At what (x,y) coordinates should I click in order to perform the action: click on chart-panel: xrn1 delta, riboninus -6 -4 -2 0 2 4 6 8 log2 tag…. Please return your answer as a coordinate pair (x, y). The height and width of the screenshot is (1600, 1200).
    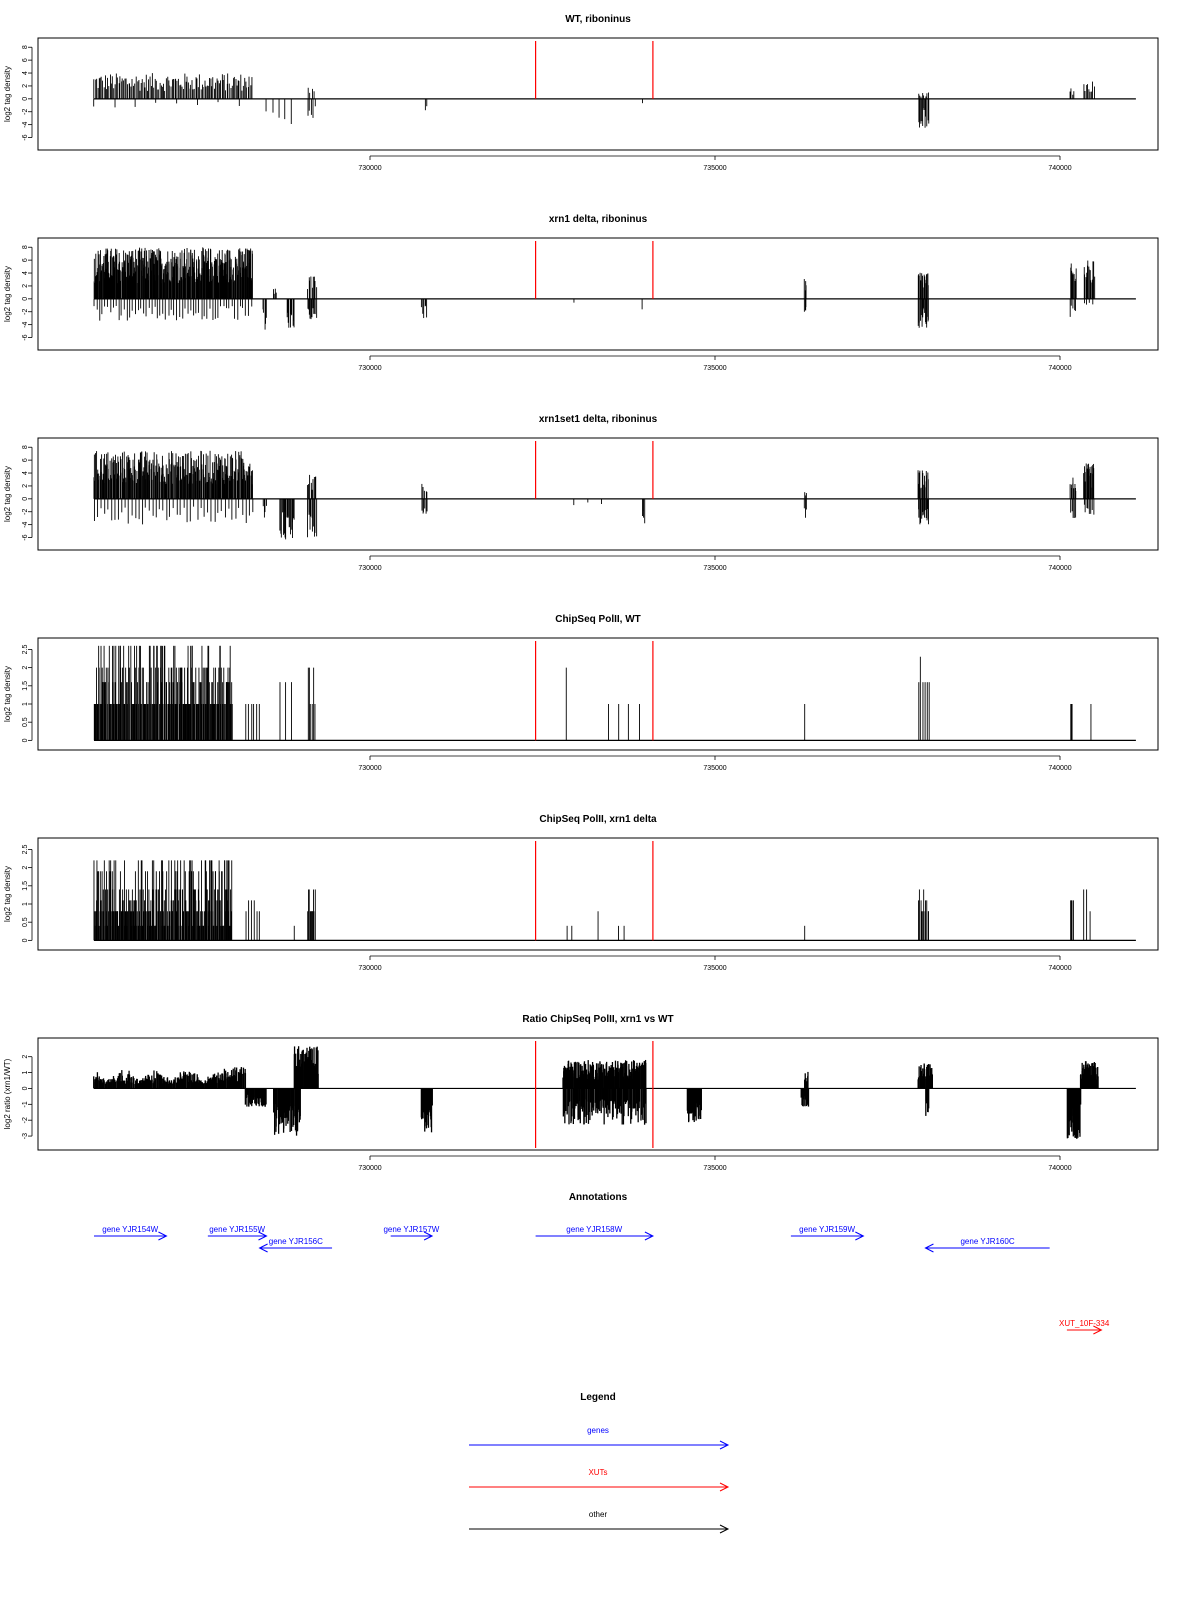
    Looking at the image, I should click on (581, 293).